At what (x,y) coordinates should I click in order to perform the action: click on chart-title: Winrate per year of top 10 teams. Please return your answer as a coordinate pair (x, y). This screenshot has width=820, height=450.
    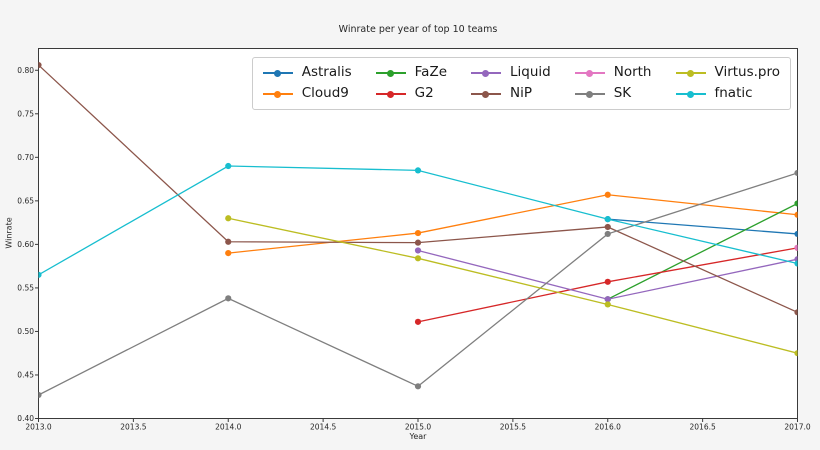
    Looking at the image, I should click on (418, 29).